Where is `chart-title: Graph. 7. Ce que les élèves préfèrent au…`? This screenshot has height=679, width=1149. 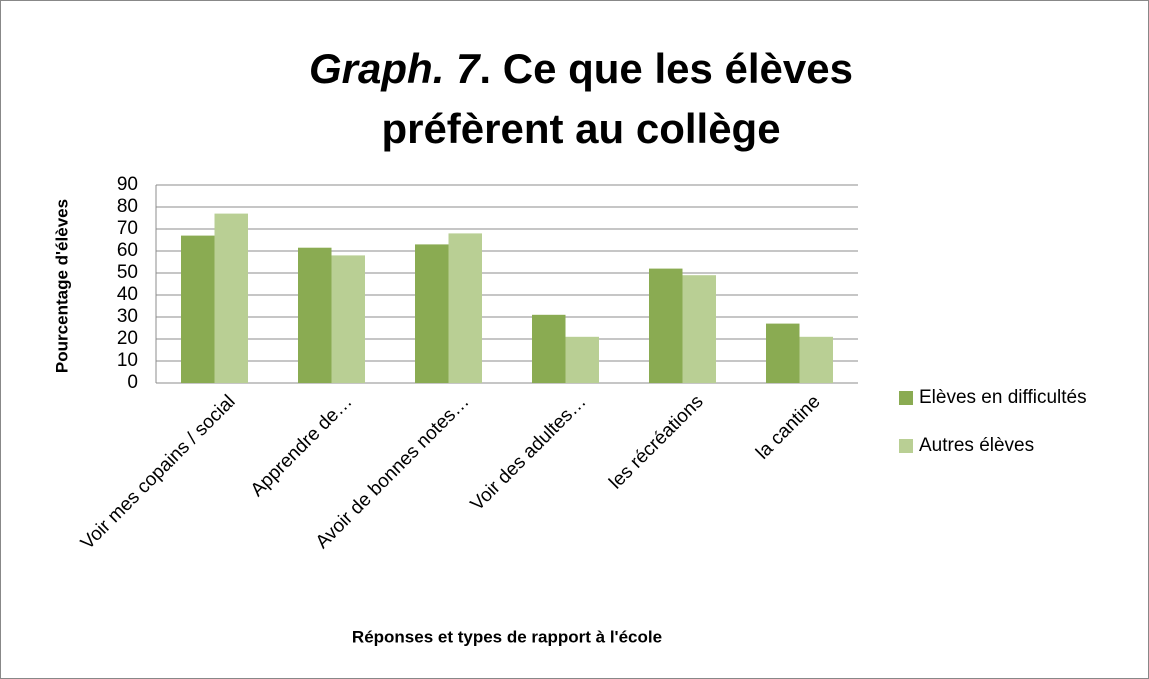 chart-title: Graph. 7. Ce que les élèves préfèrent au… is located at coordinates (581, 99).